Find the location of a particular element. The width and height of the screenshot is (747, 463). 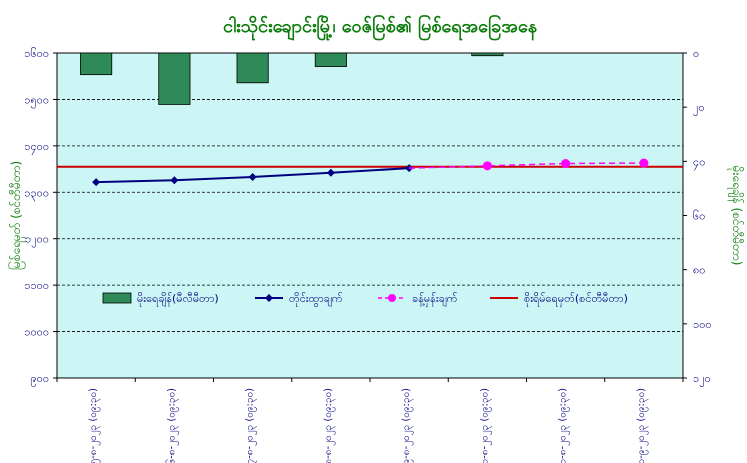

y-right-tick-label: ၀ is located at coordinates (696, 53).